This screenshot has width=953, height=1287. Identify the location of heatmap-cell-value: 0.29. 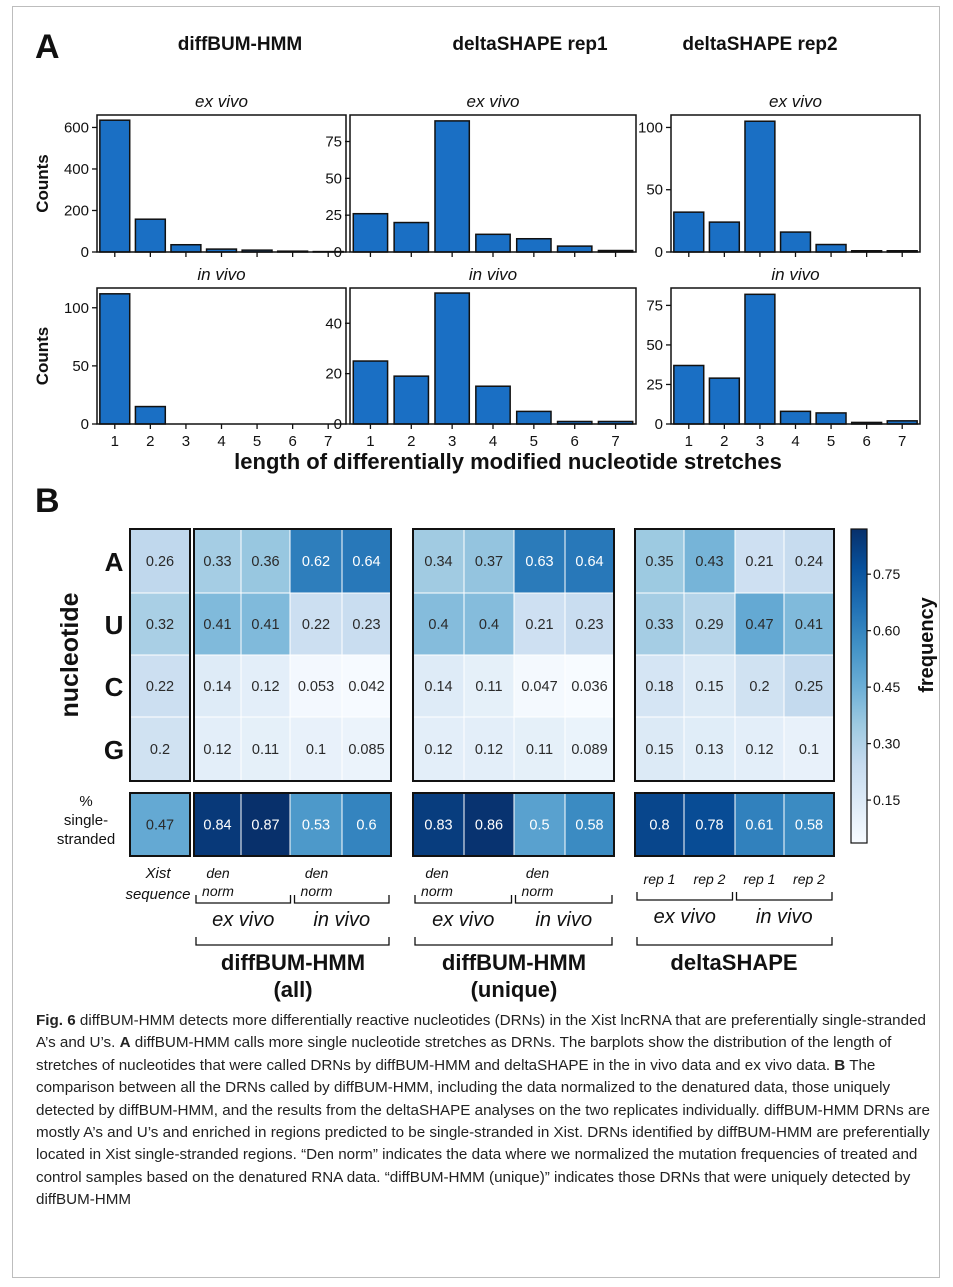
(709, 625).